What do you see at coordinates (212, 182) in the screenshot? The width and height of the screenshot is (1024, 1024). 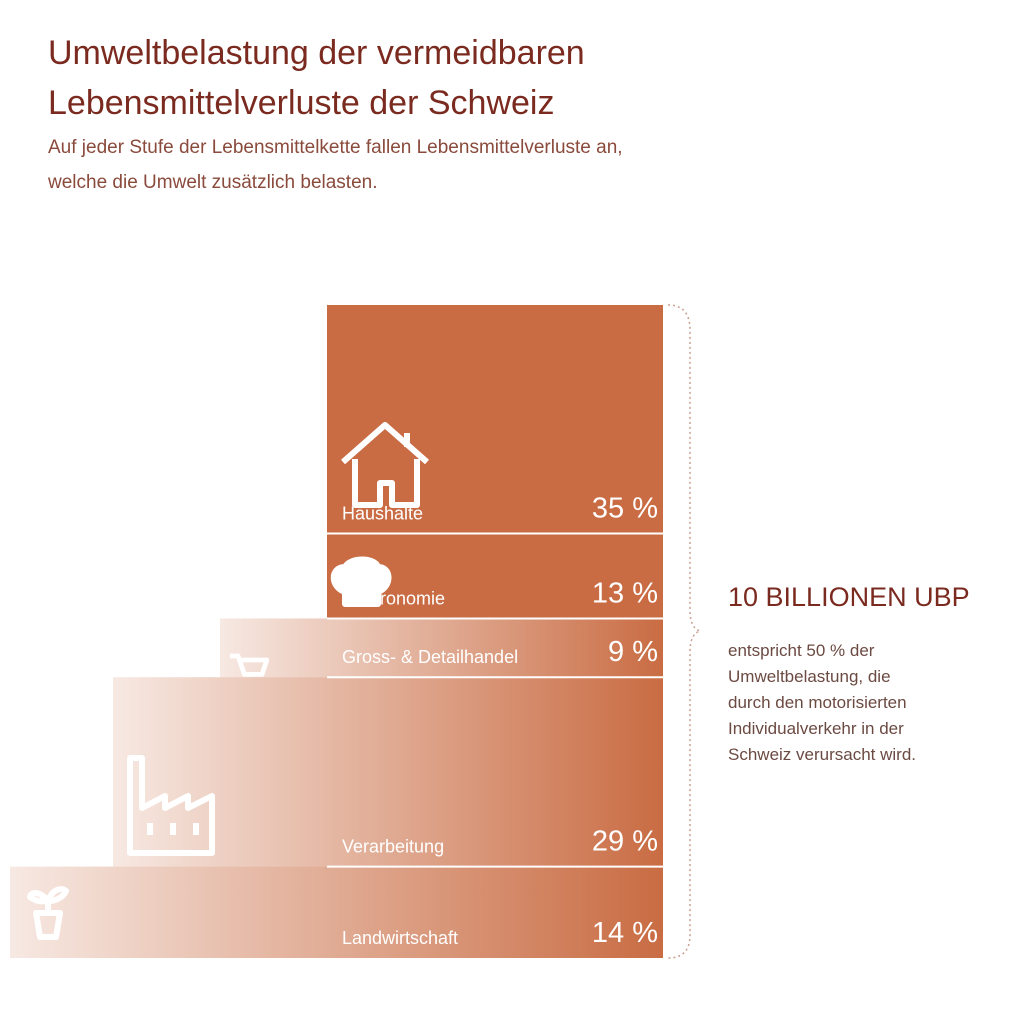 I see `subtitle-line: welche die Umwelt zusätzlich belasten.` at bounding box center [212, 182].